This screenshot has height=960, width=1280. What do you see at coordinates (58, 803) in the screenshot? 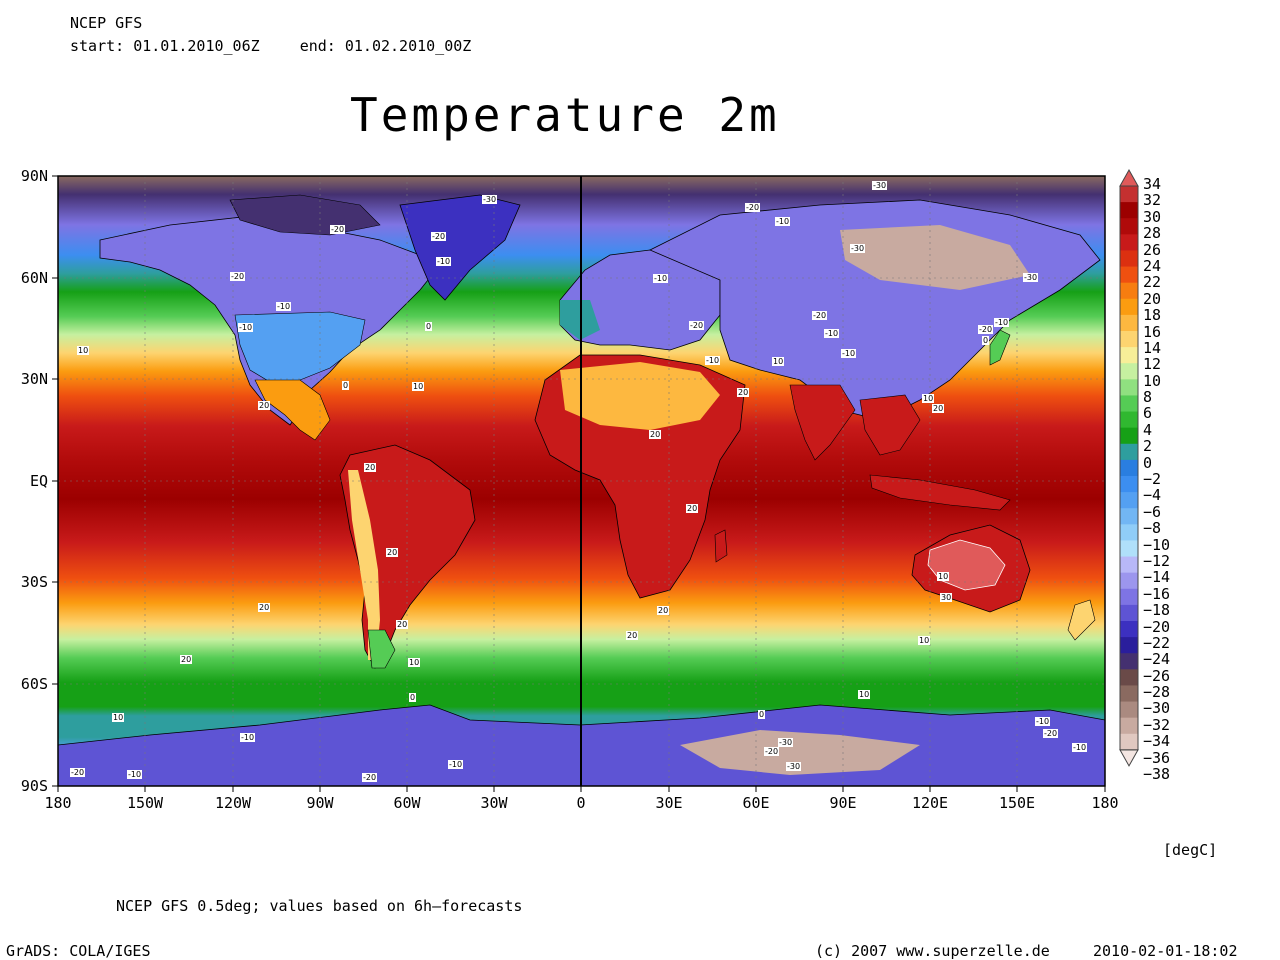
I see `lon-label-180w: 180` at bounding box center [58, 803].